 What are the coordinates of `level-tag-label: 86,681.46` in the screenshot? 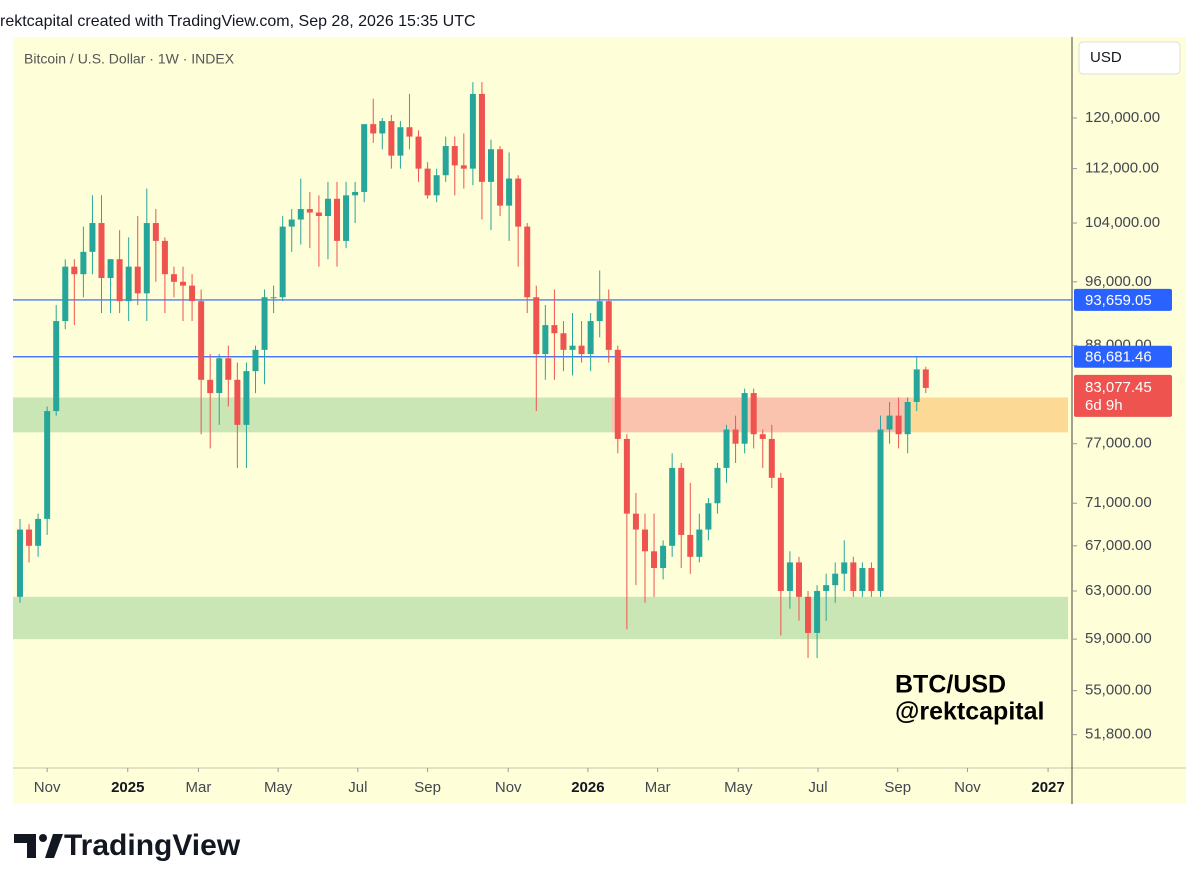 It's located at (1118, 357).